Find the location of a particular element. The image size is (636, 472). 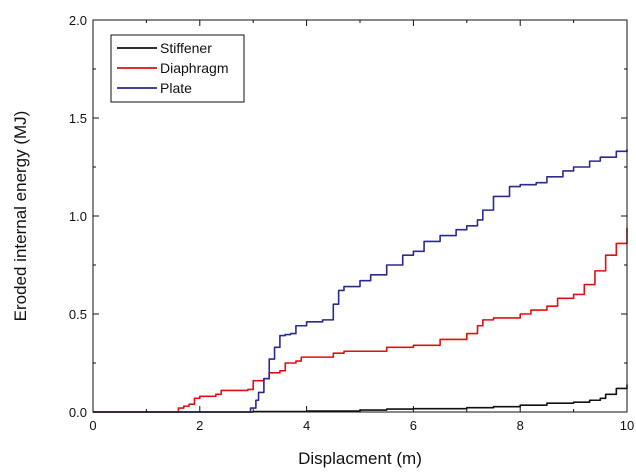

legend-label: Diaphragm is located at coordinates (194, 68).